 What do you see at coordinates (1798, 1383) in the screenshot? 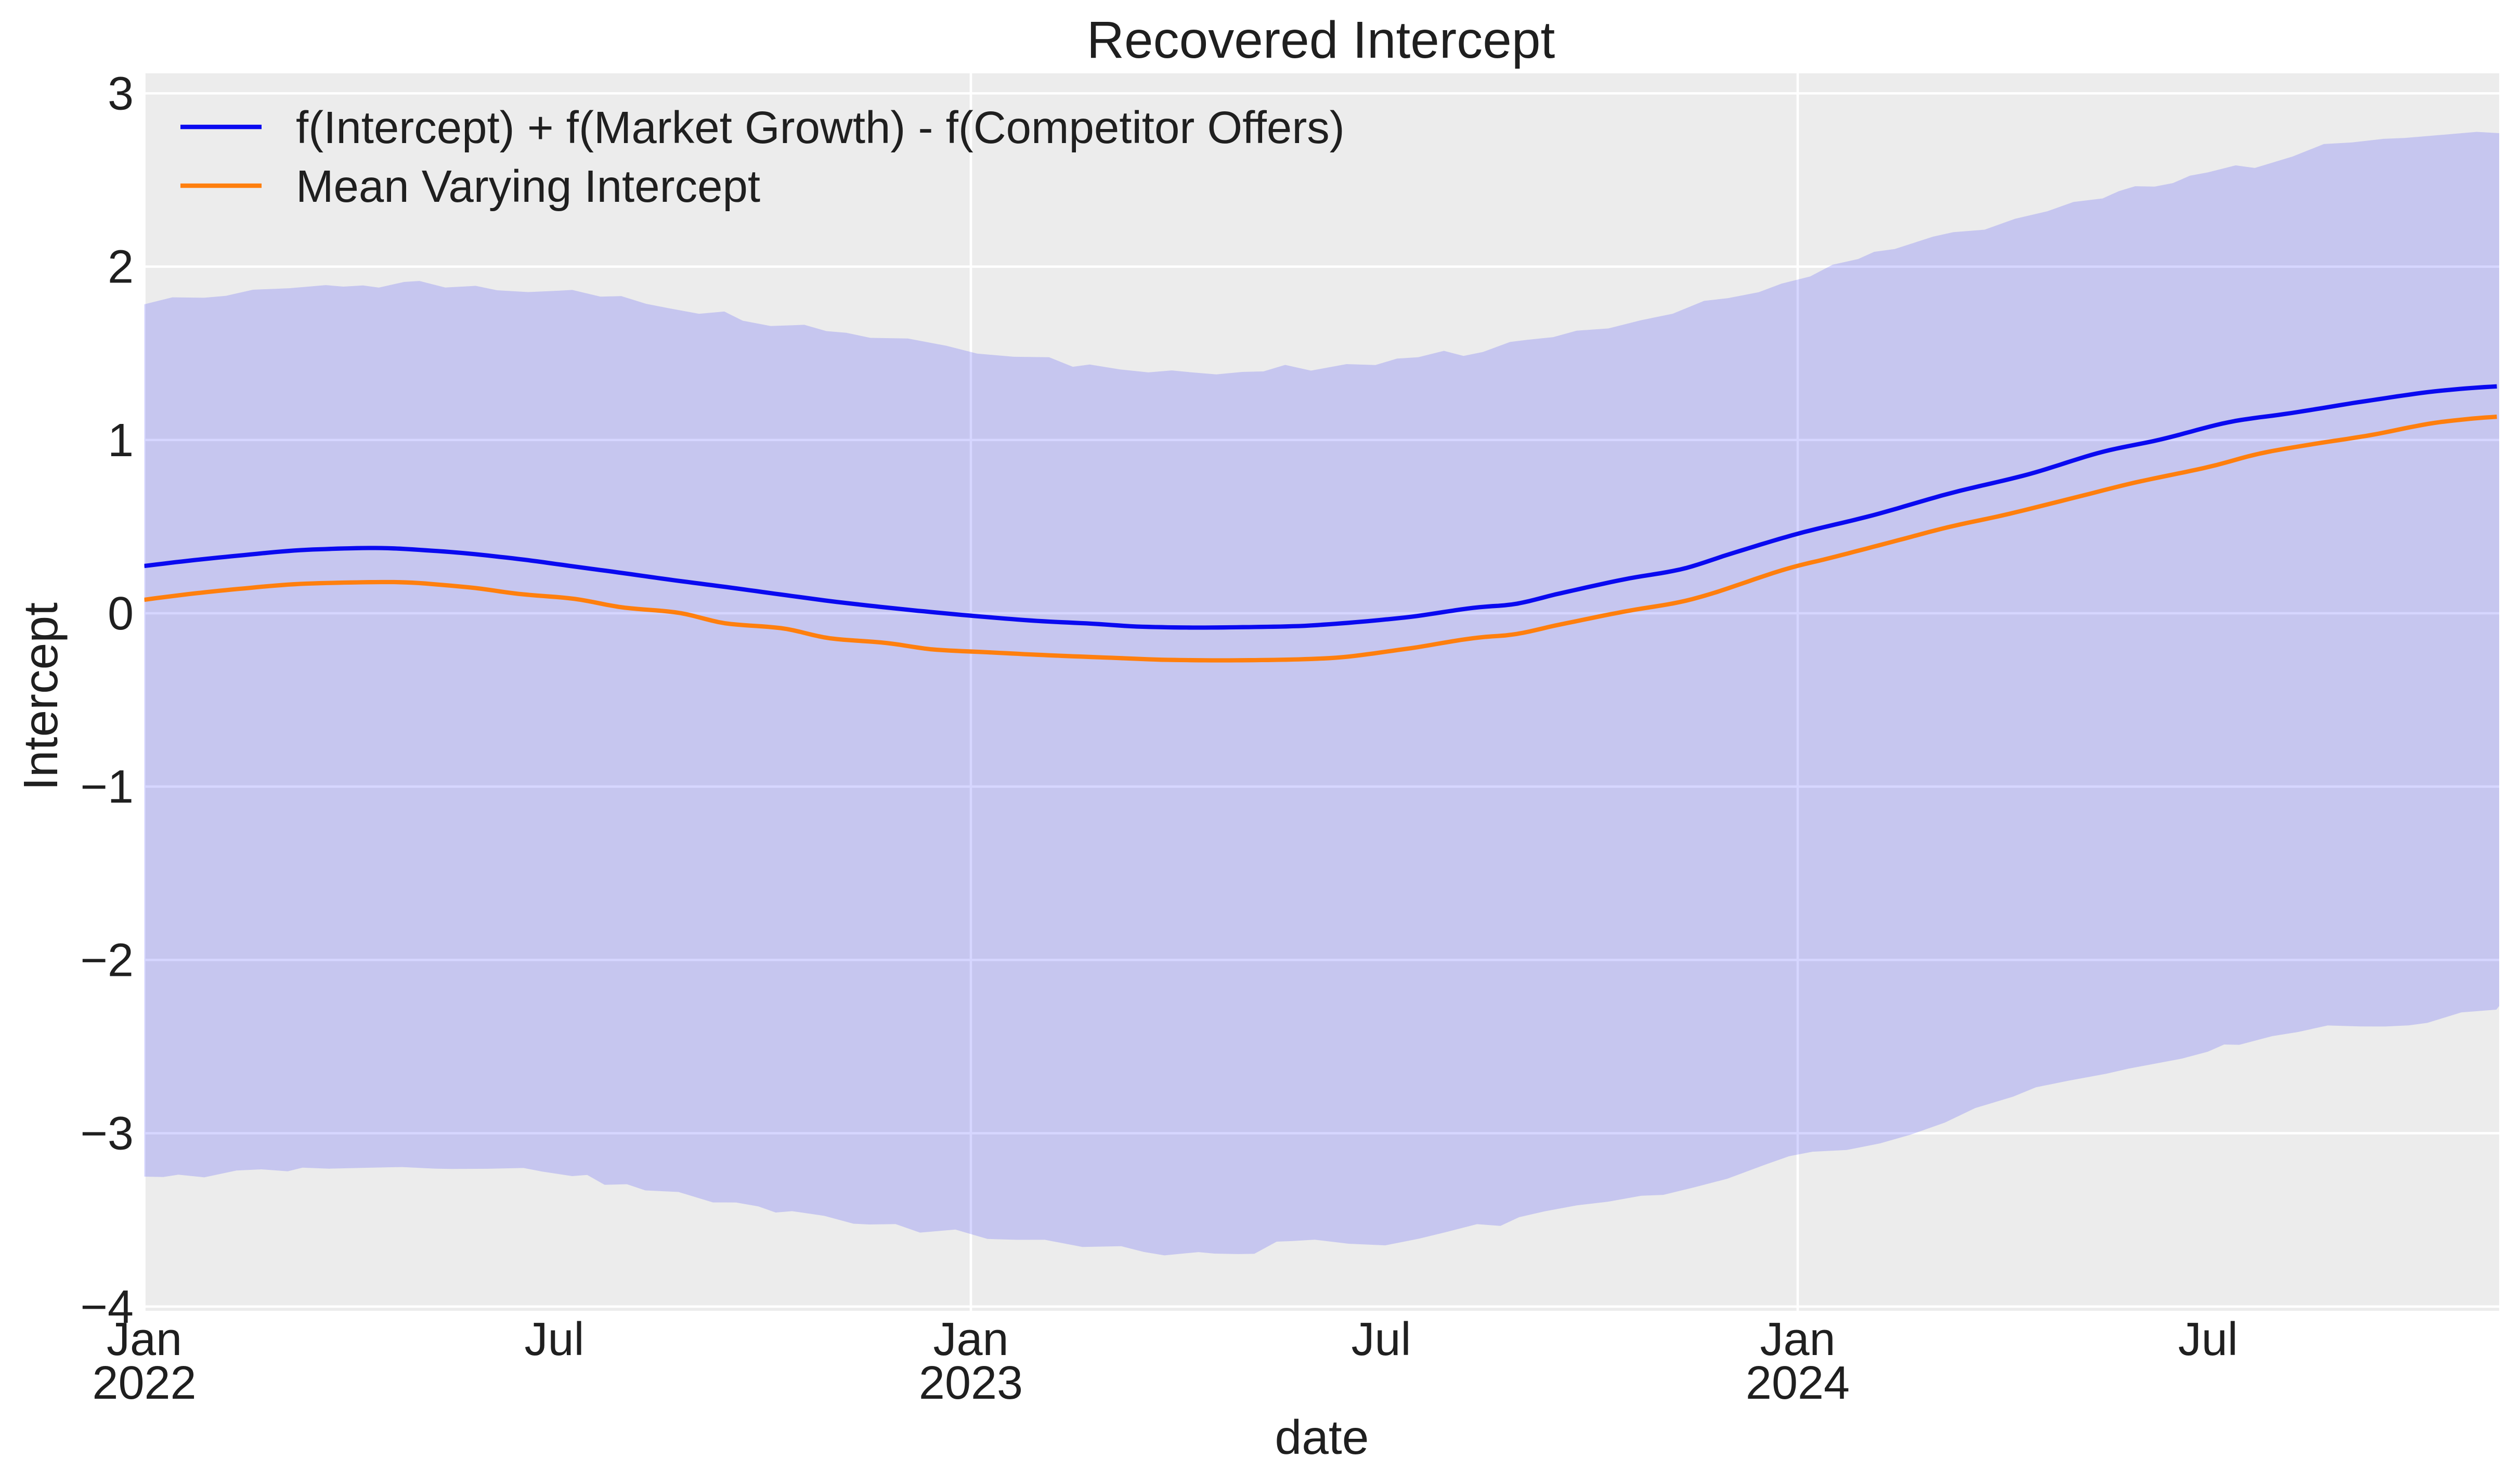
I see `svg-text: 2024` at bounding box center [1798, 1383].